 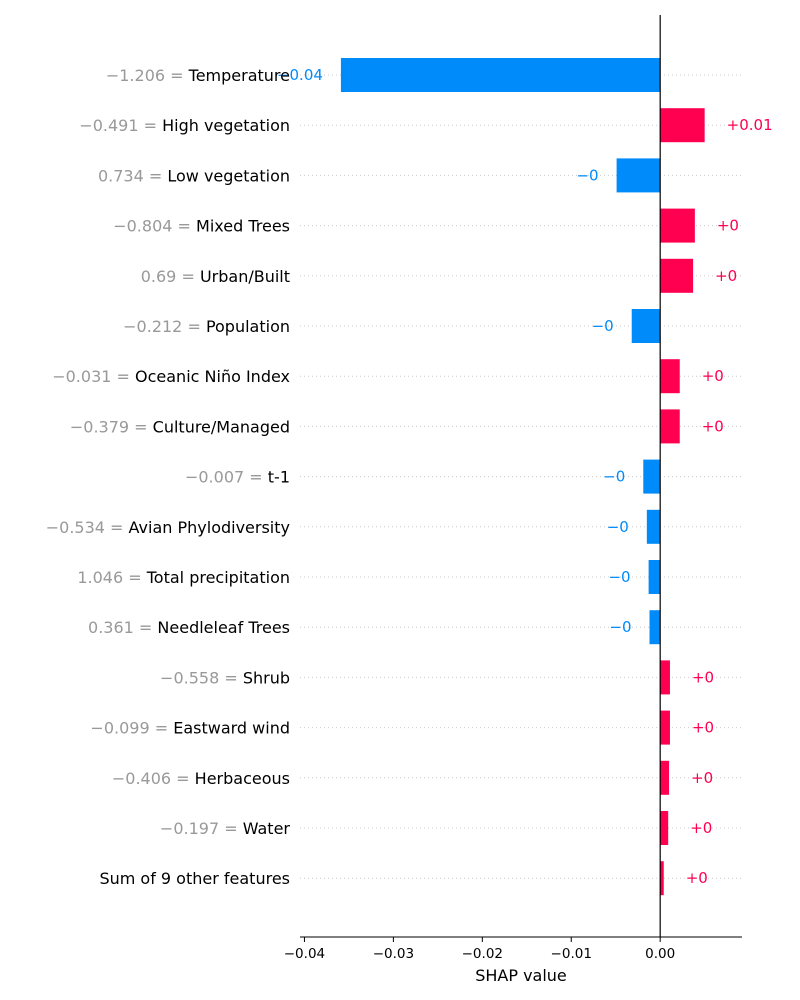 I want to click on feature-label: −1.206 = Temperature, so click(x=198, y=75).